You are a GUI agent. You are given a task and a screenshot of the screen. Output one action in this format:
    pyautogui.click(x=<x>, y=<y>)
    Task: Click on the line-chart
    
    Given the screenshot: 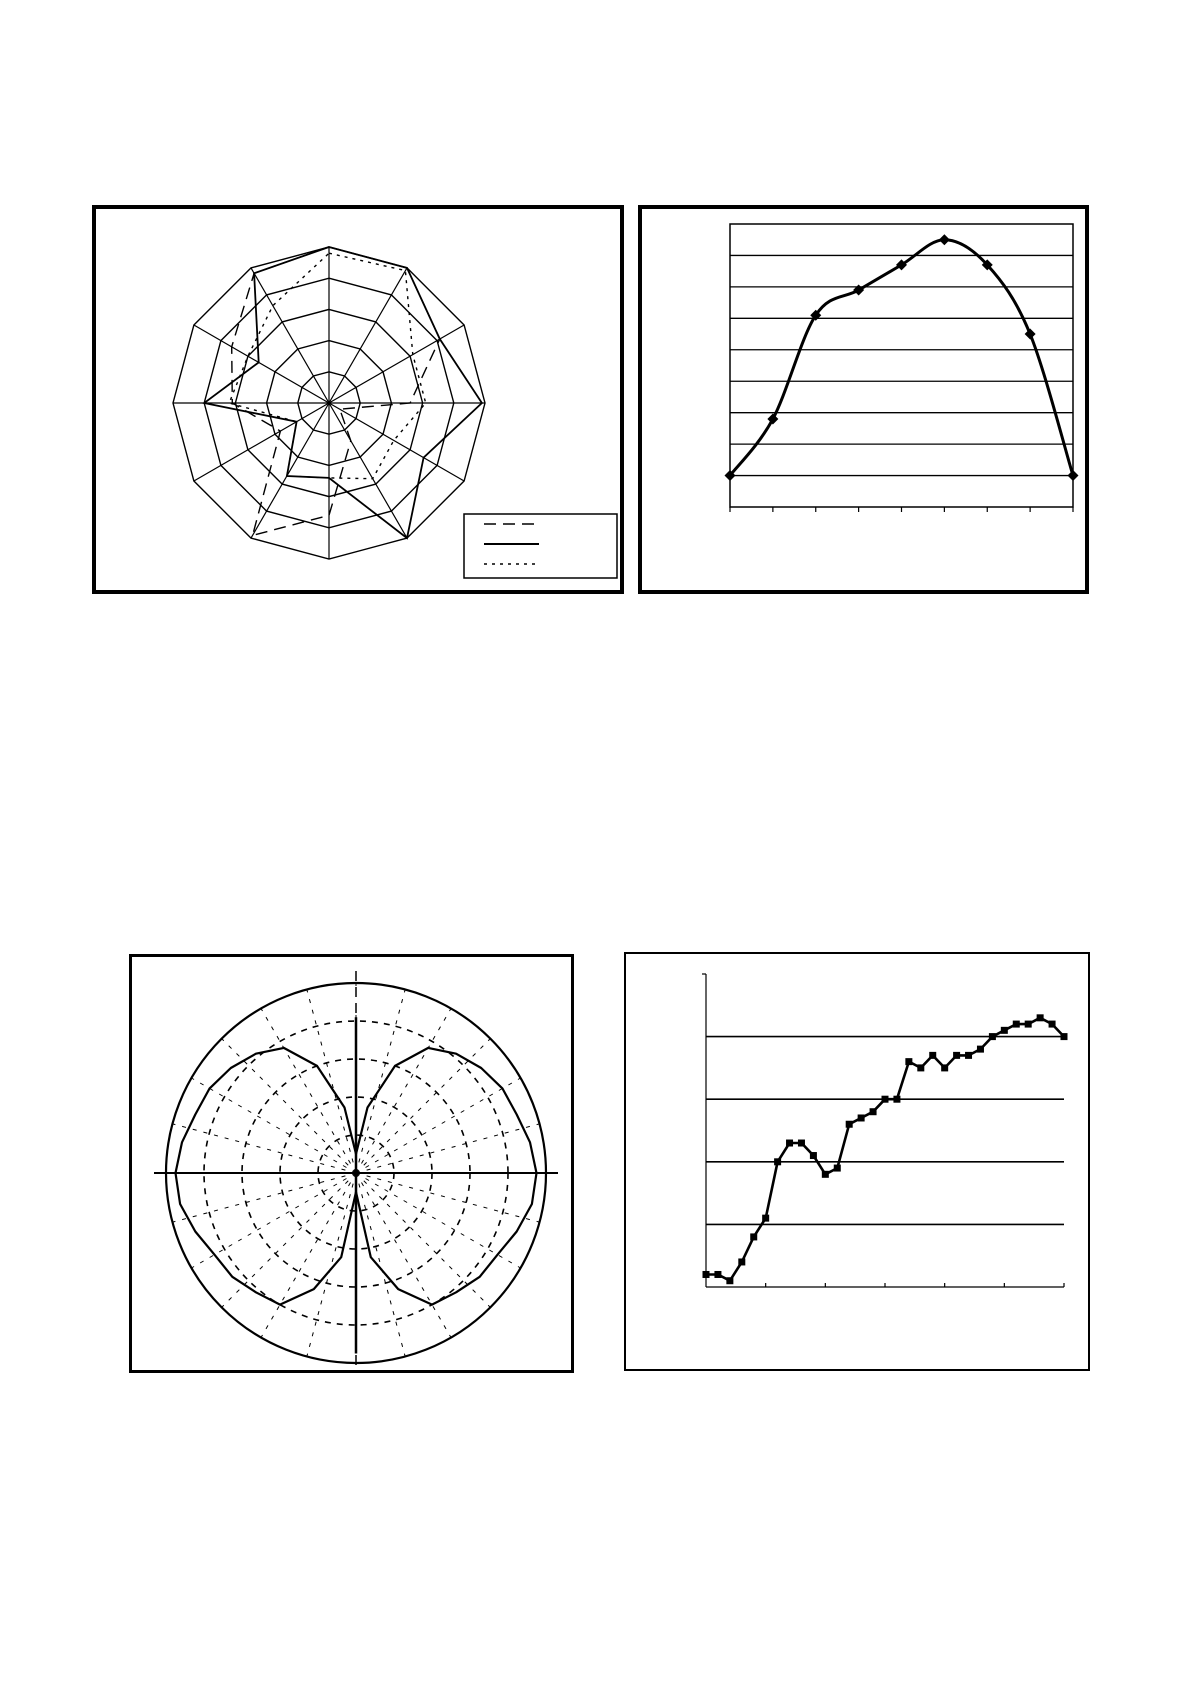 What is the action you would take?
    pyautogui.click(x=901, y=367)
    